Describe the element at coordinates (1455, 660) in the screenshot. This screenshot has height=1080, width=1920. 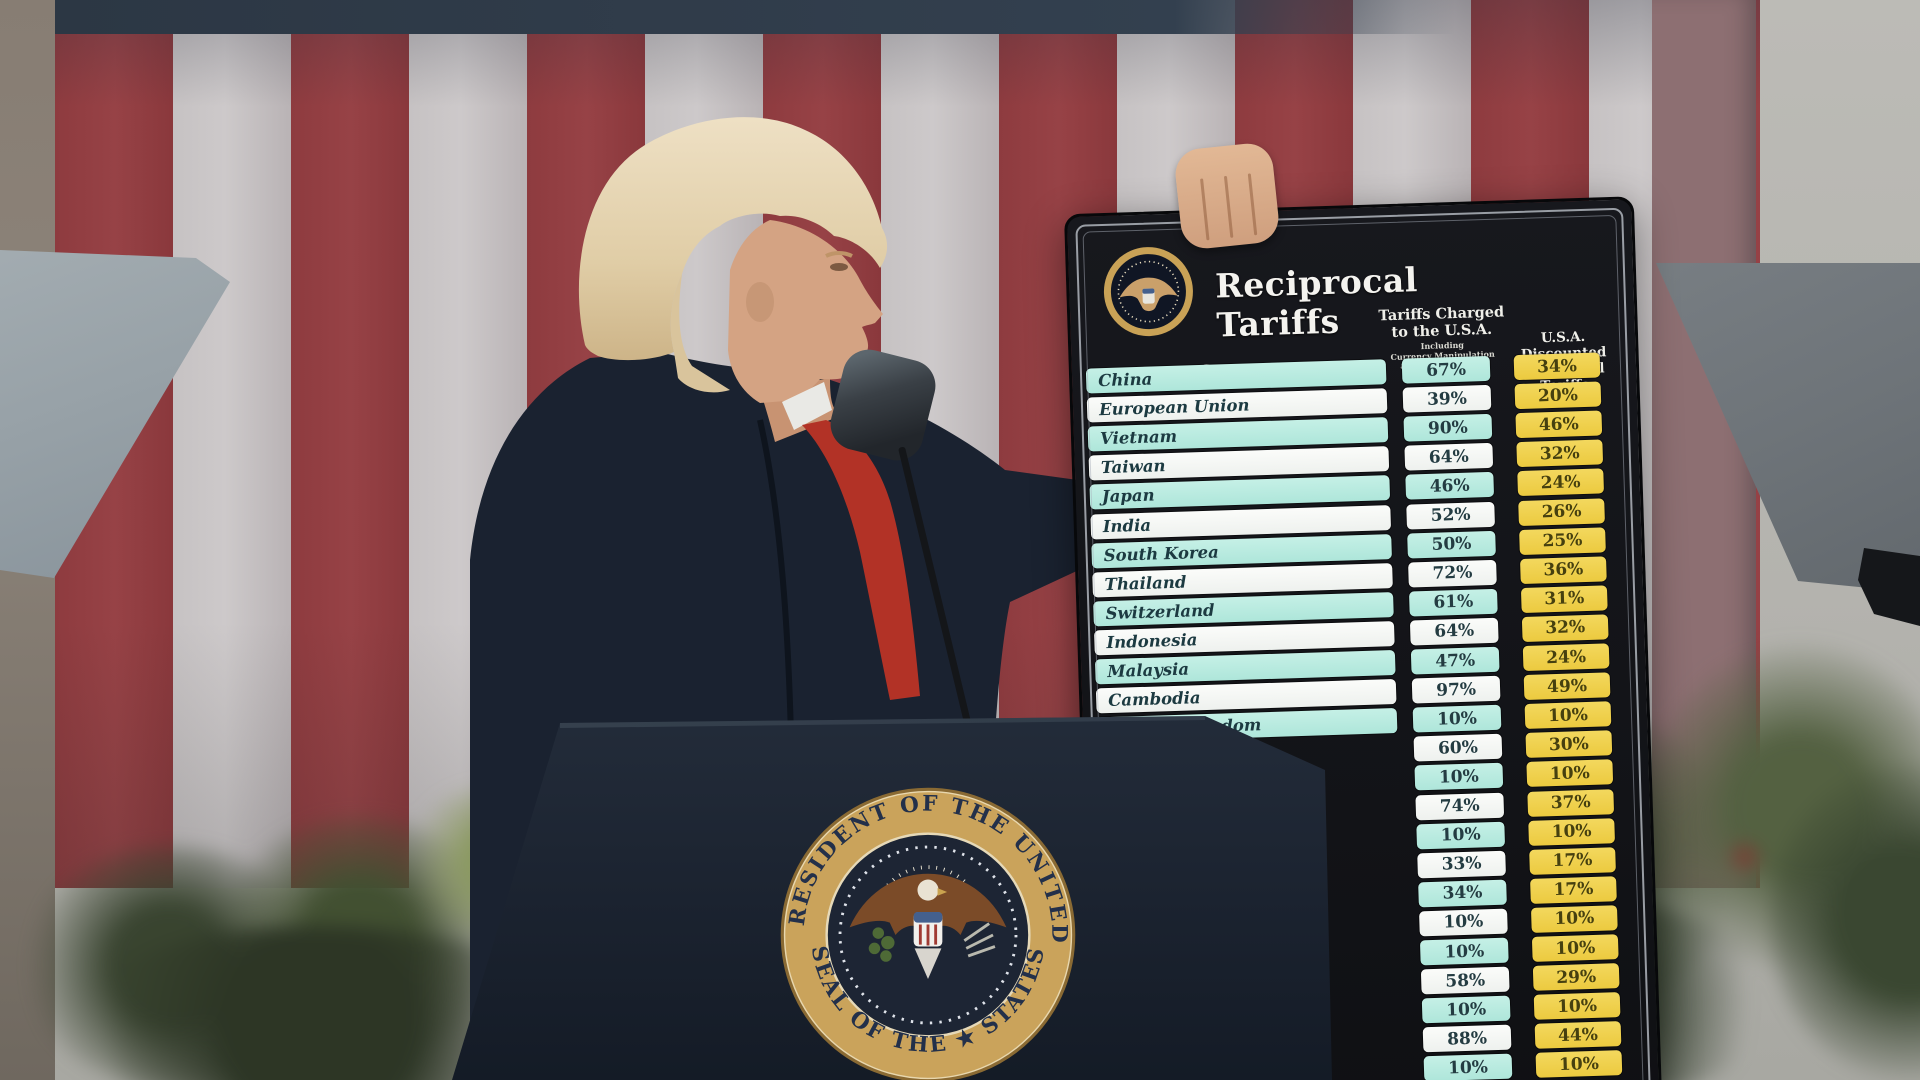
I see `charged-cell: 47%` at that location.